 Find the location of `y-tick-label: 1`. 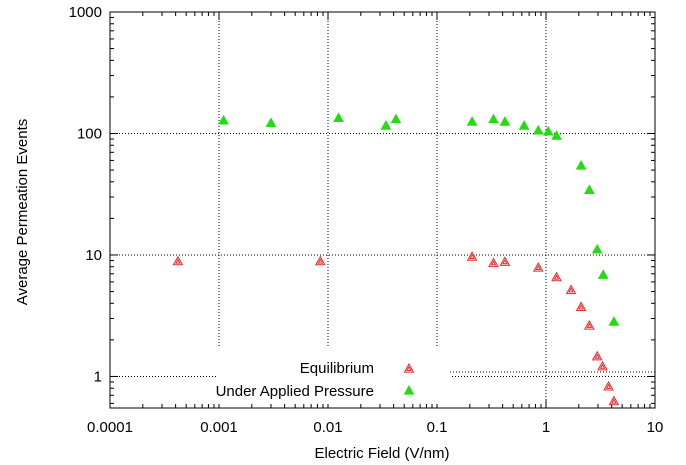

y-tick-label: 1 is located at coordinates (98, 376).